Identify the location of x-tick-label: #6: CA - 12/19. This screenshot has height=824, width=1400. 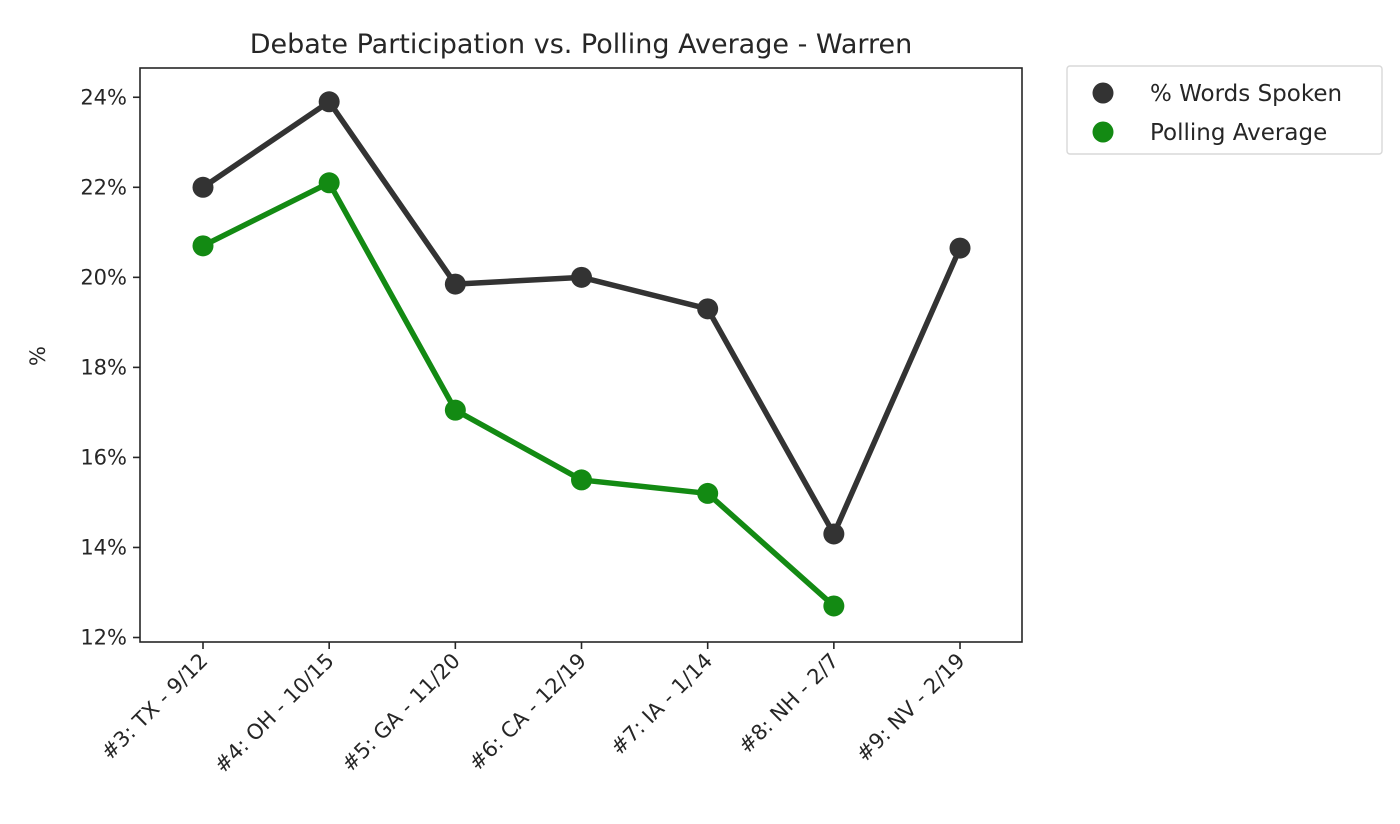
(527, 712).